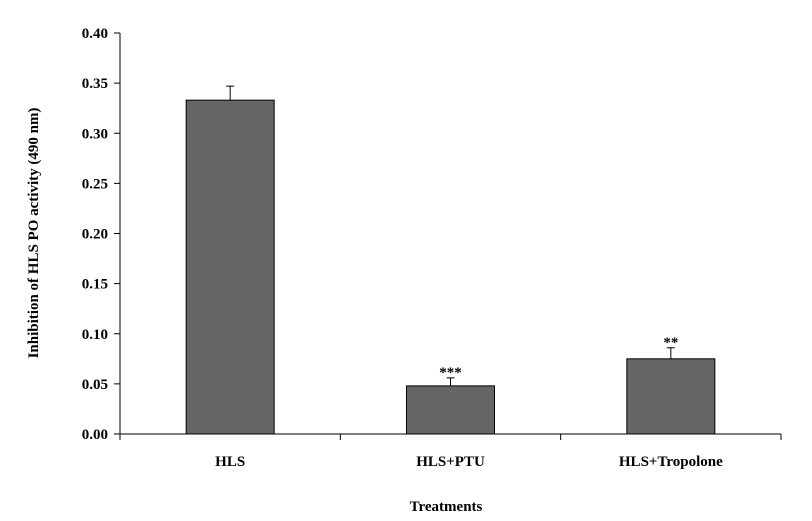  What do you see at coordinates (95, 435) in the screenshot?
I see `y-tick-label: 0.00` at bounding box center [95, 435].